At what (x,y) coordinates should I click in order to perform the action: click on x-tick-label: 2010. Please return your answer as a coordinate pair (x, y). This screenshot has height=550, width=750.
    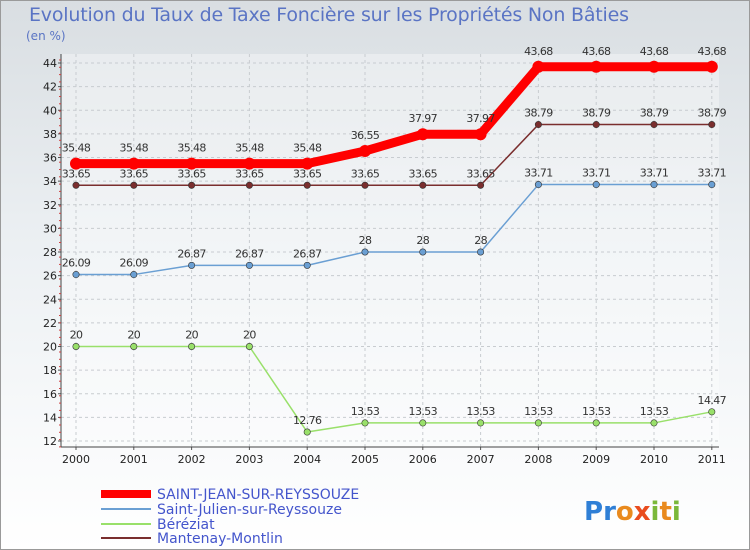
    Looking at the image, I should click on (654, 459).